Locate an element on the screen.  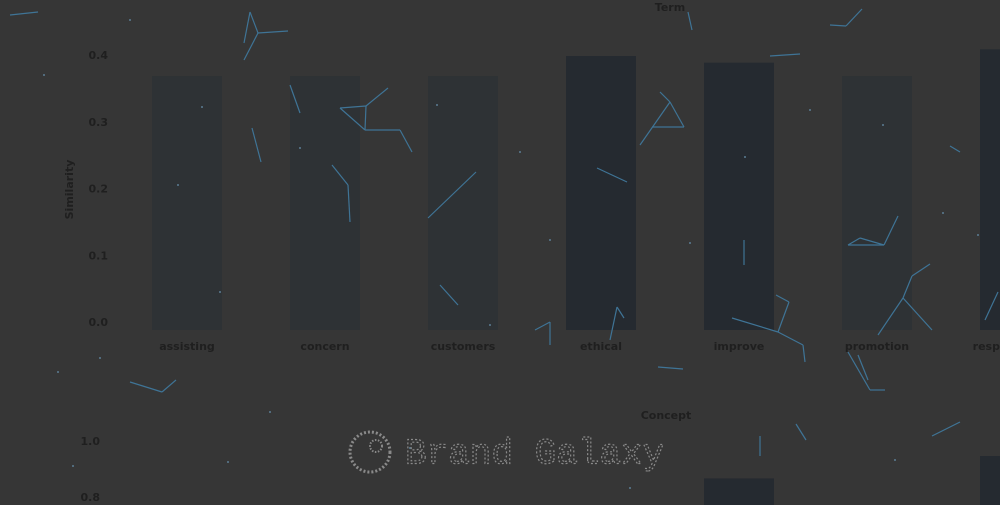
x-tick-label: concern is located at coordinates (324, 346).